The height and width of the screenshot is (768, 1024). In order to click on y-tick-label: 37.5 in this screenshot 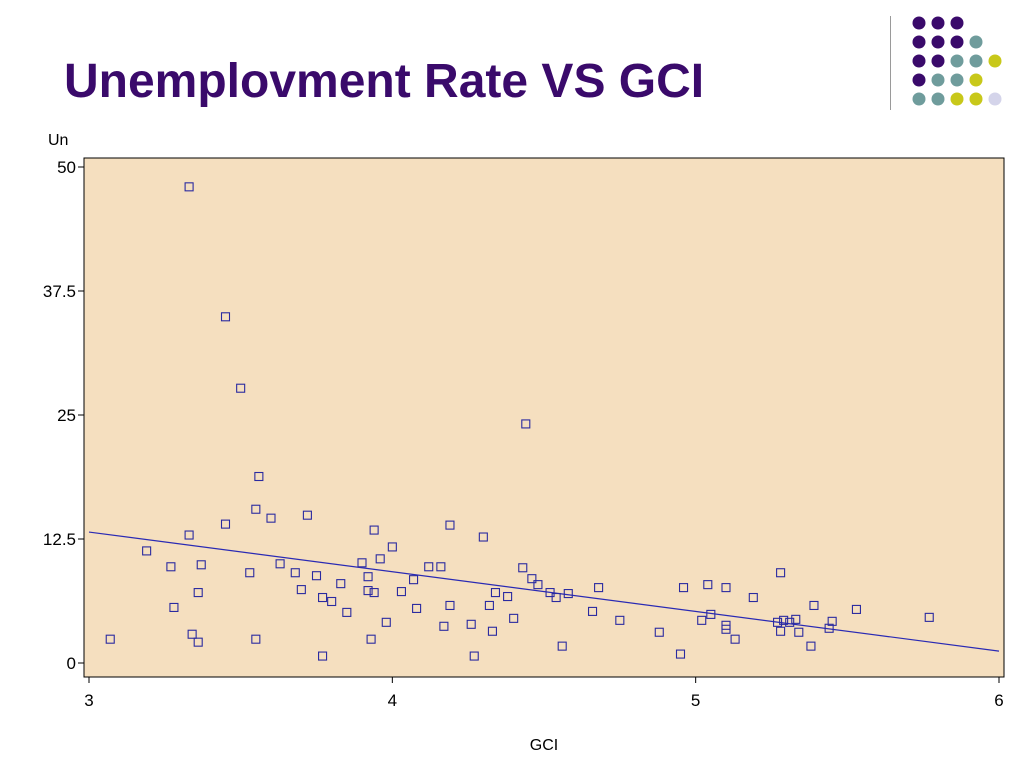, I will do `click(59, 291)`.